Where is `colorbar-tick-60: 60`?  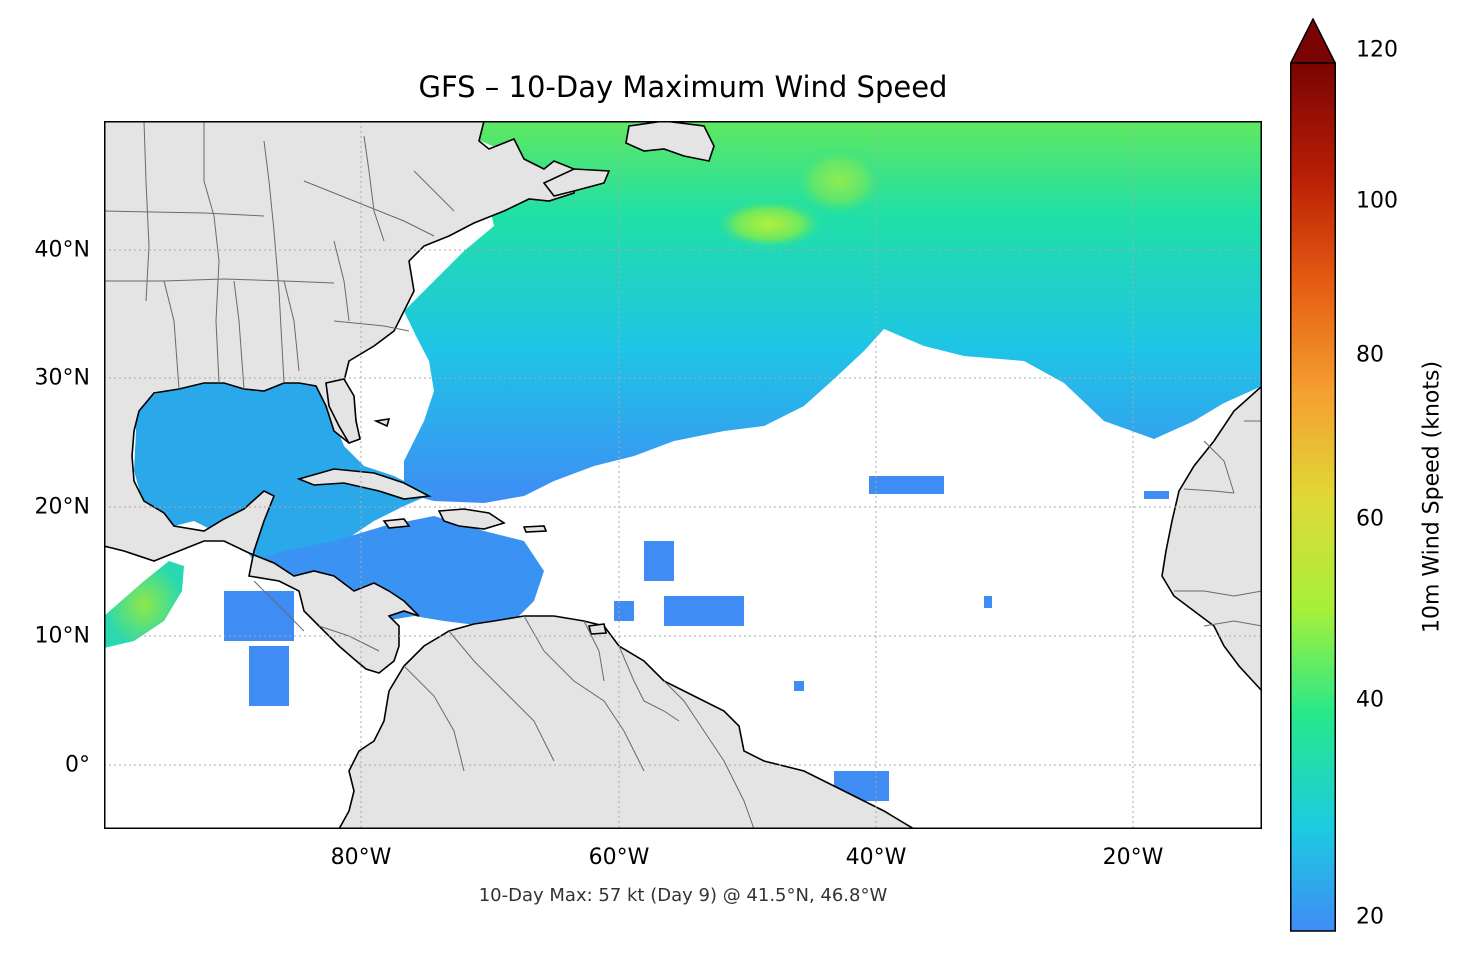 colorbar-tick-60: 60 is located at coordinates (1370, 519).